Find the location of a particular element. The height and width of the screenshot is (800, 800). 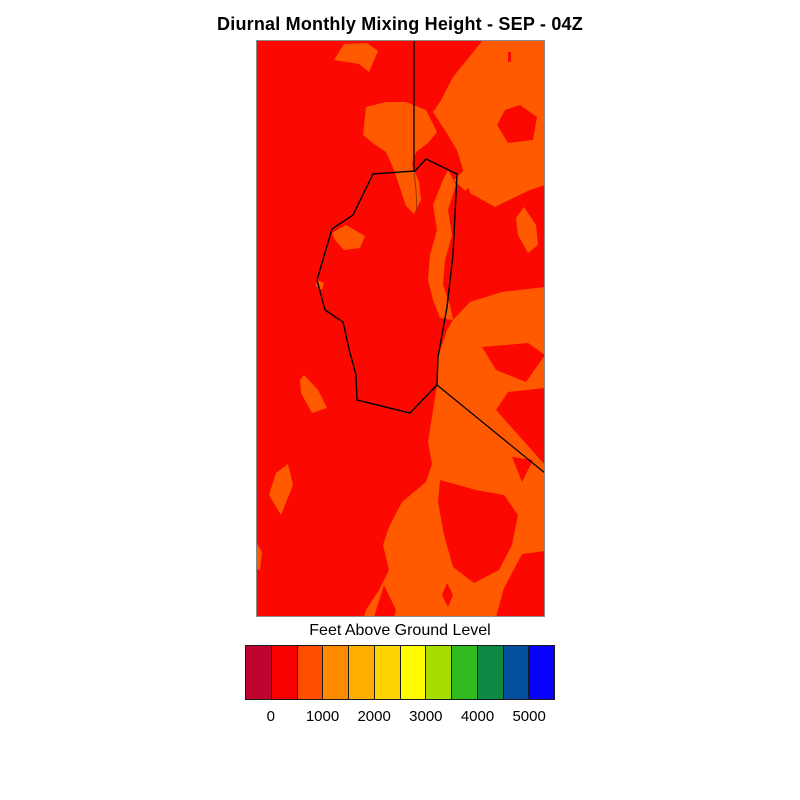

colorbar-tick-label: 1000 is located at coordinates (322, 716).